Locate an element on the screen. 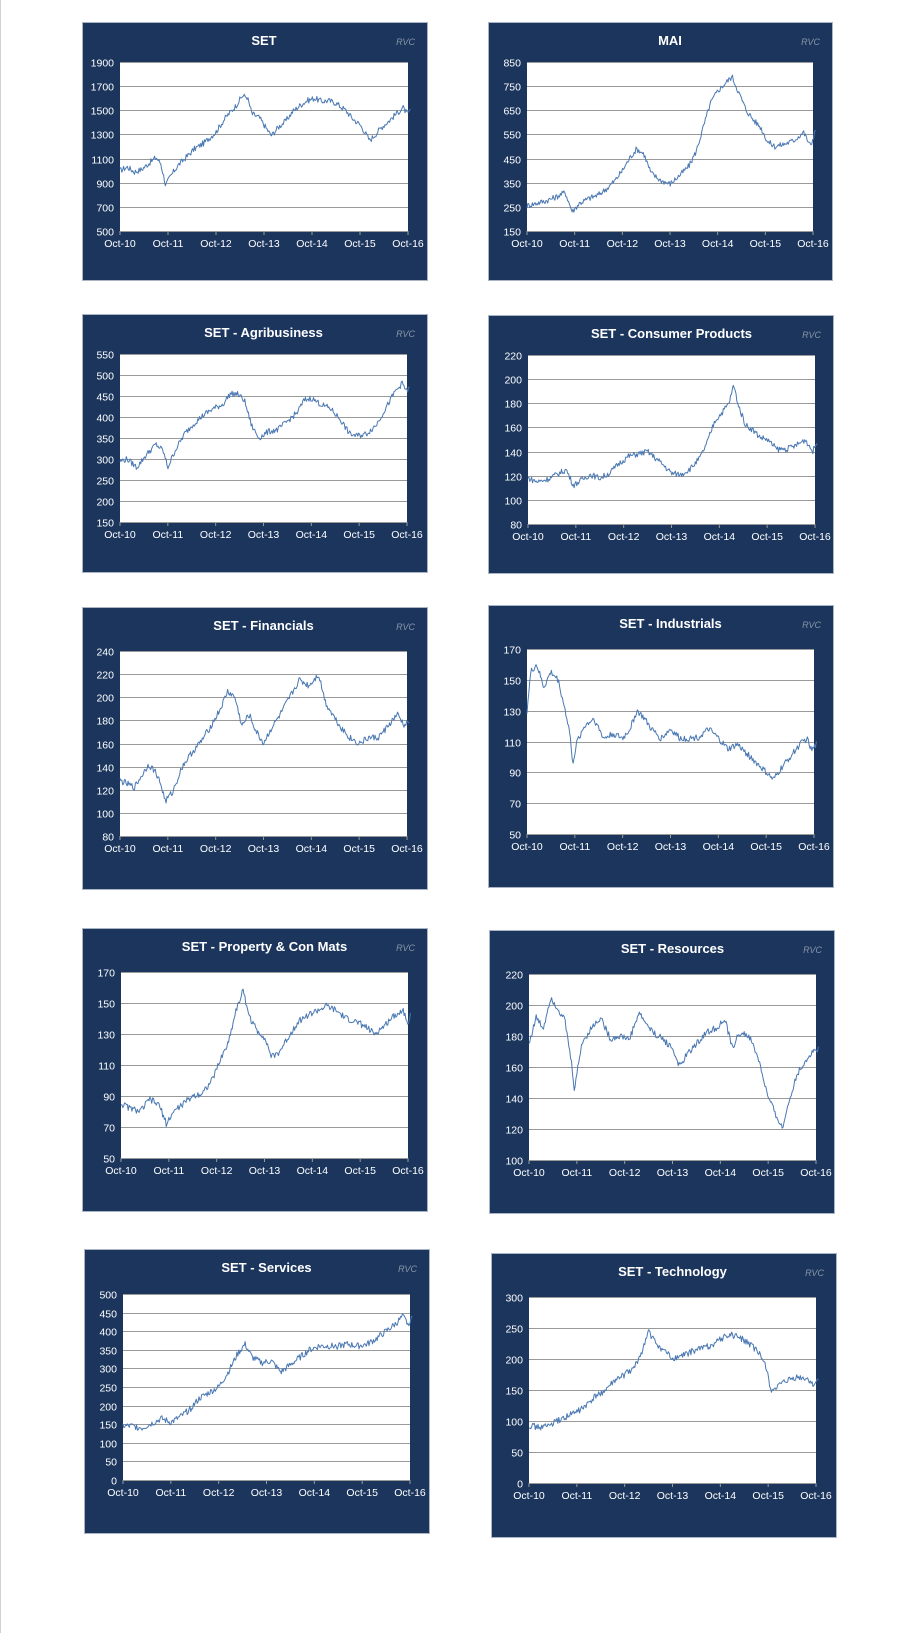 This screenshot has height=1633, width=897. y-tick-label: 180 is located at coordinates (105, 722).